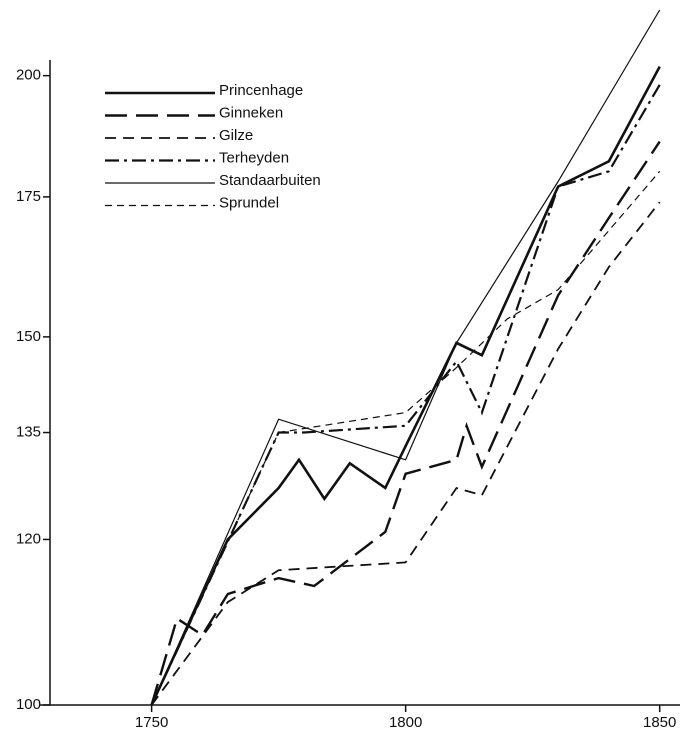 The image size is (684, 732). I want to click on legend-label: Ginneken, so click(251, 112).